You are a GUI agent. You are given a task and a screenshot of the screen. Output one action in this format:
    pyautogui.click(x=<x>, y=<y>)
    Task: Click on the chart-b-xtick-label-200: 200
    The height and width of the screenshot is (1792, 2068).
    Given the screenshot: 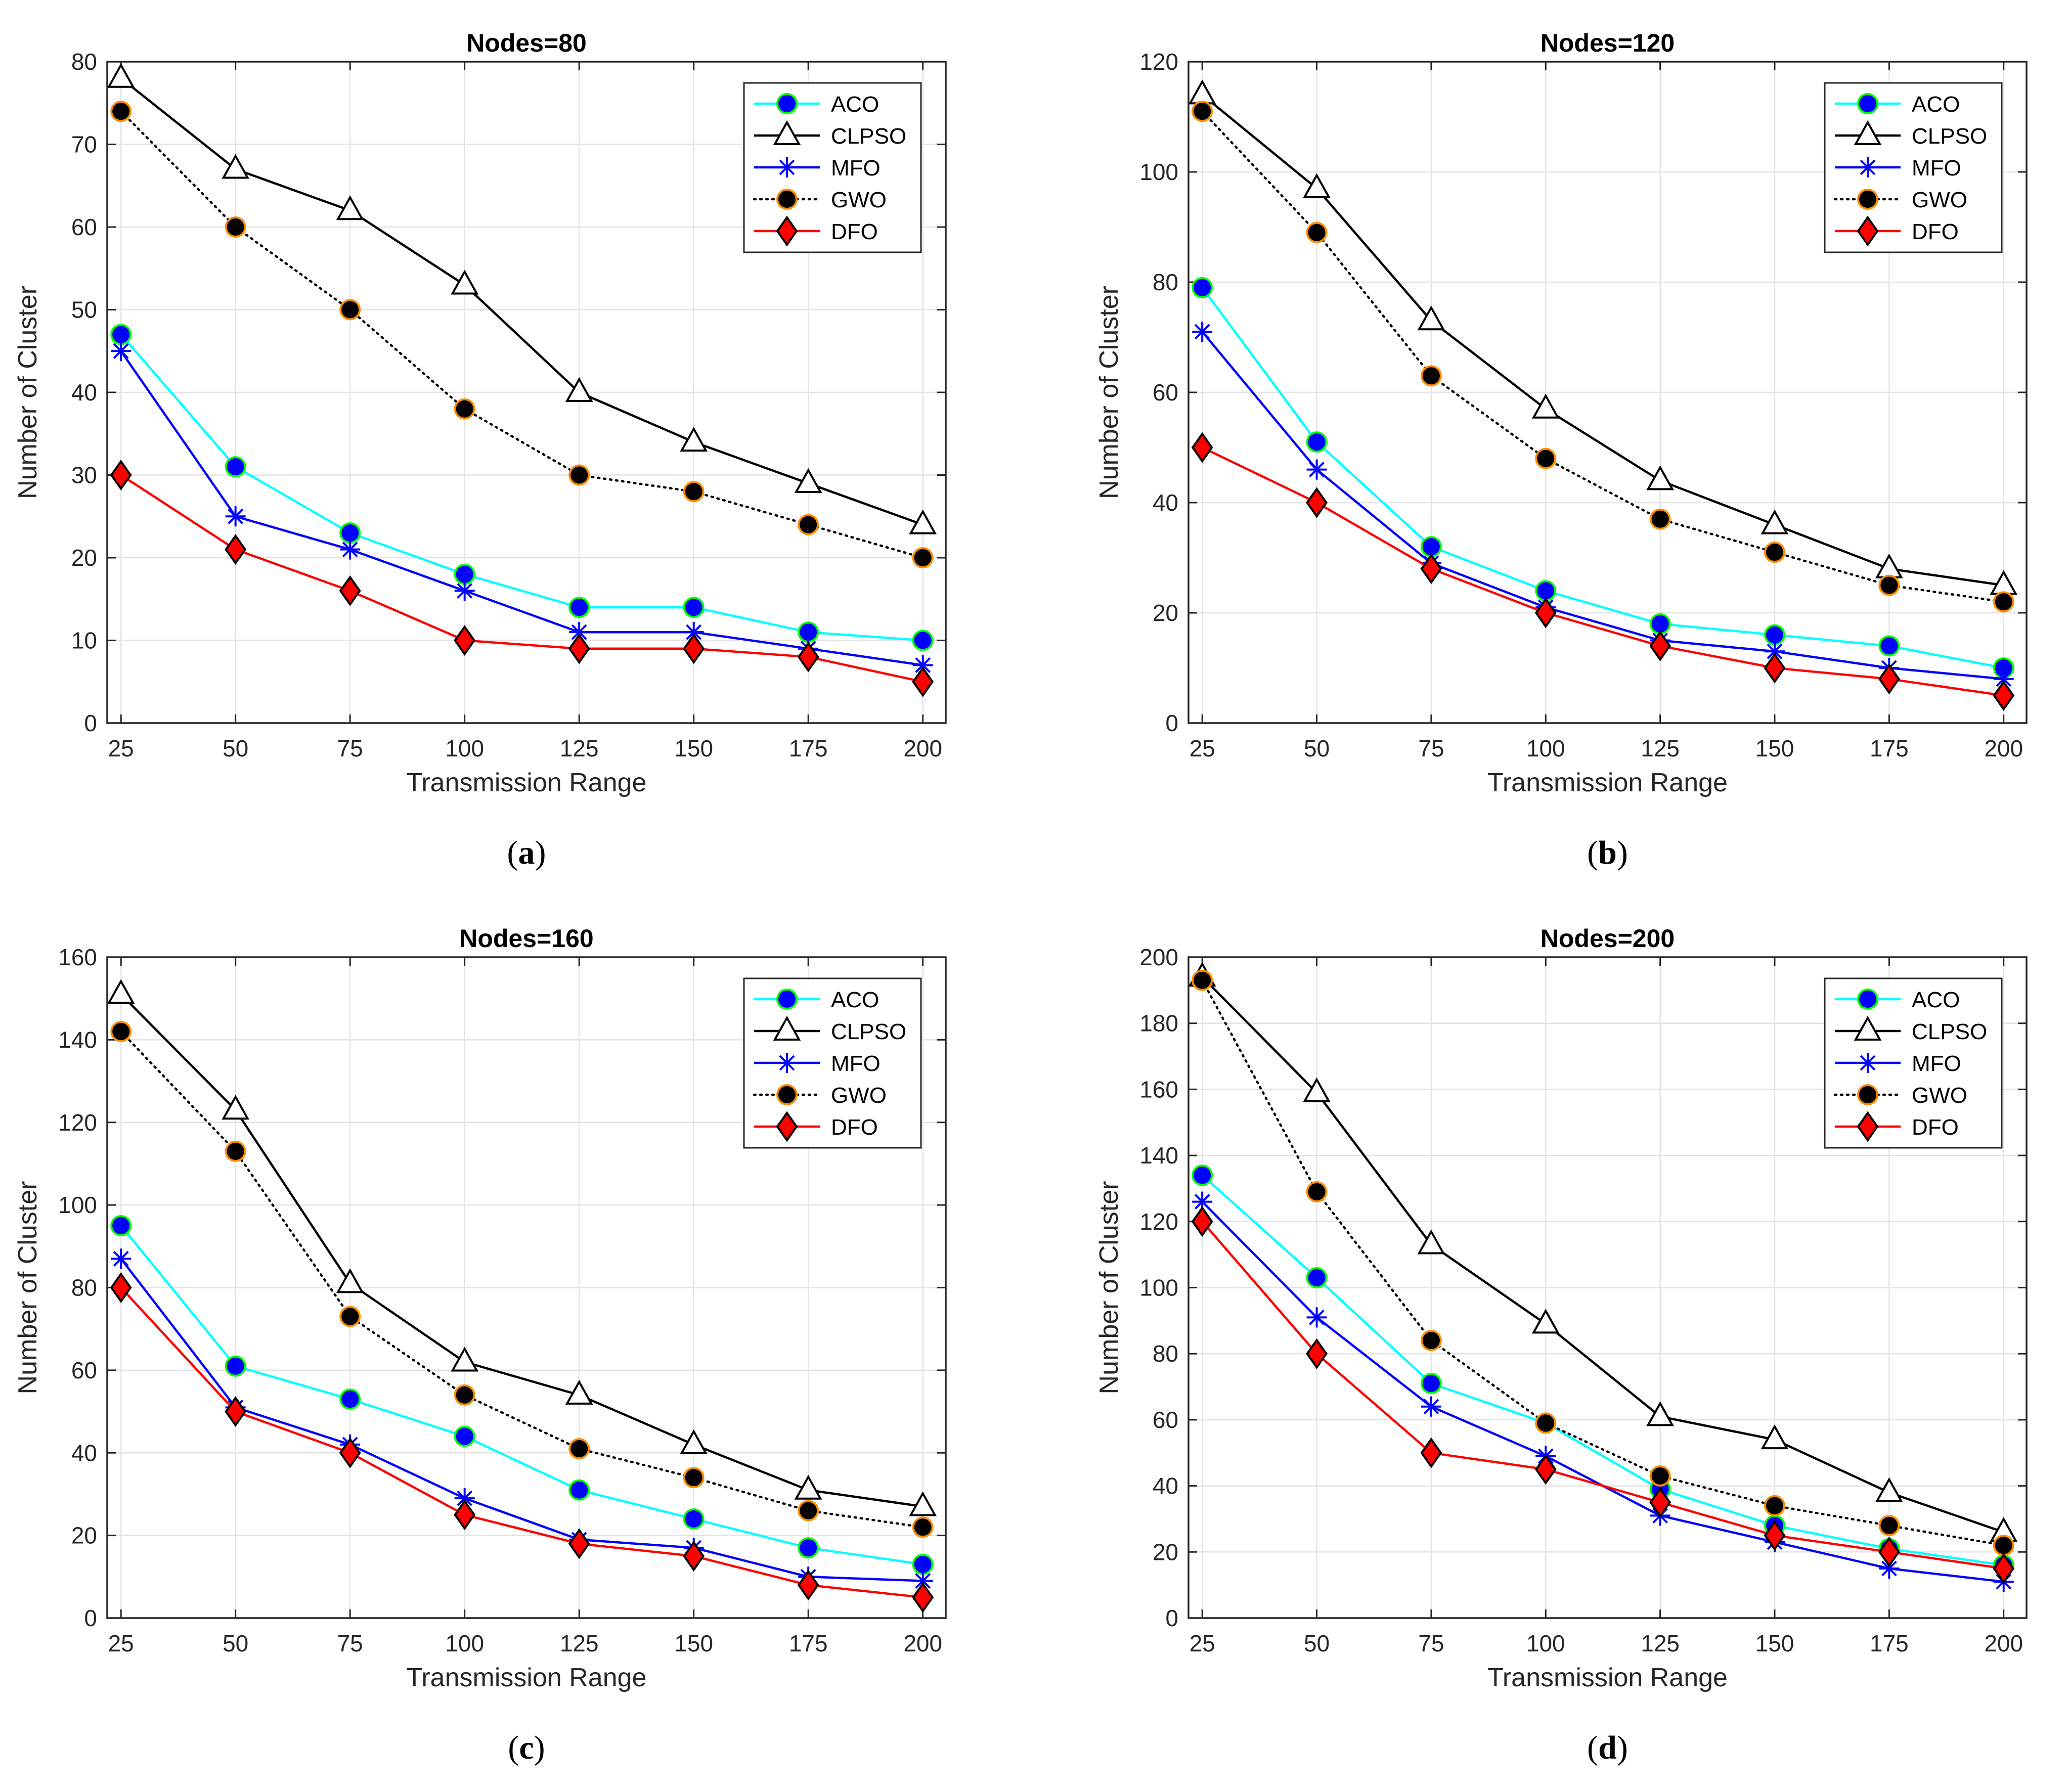 What is the action you would take?
    pyautogui.click(x=2004, y=748)
    